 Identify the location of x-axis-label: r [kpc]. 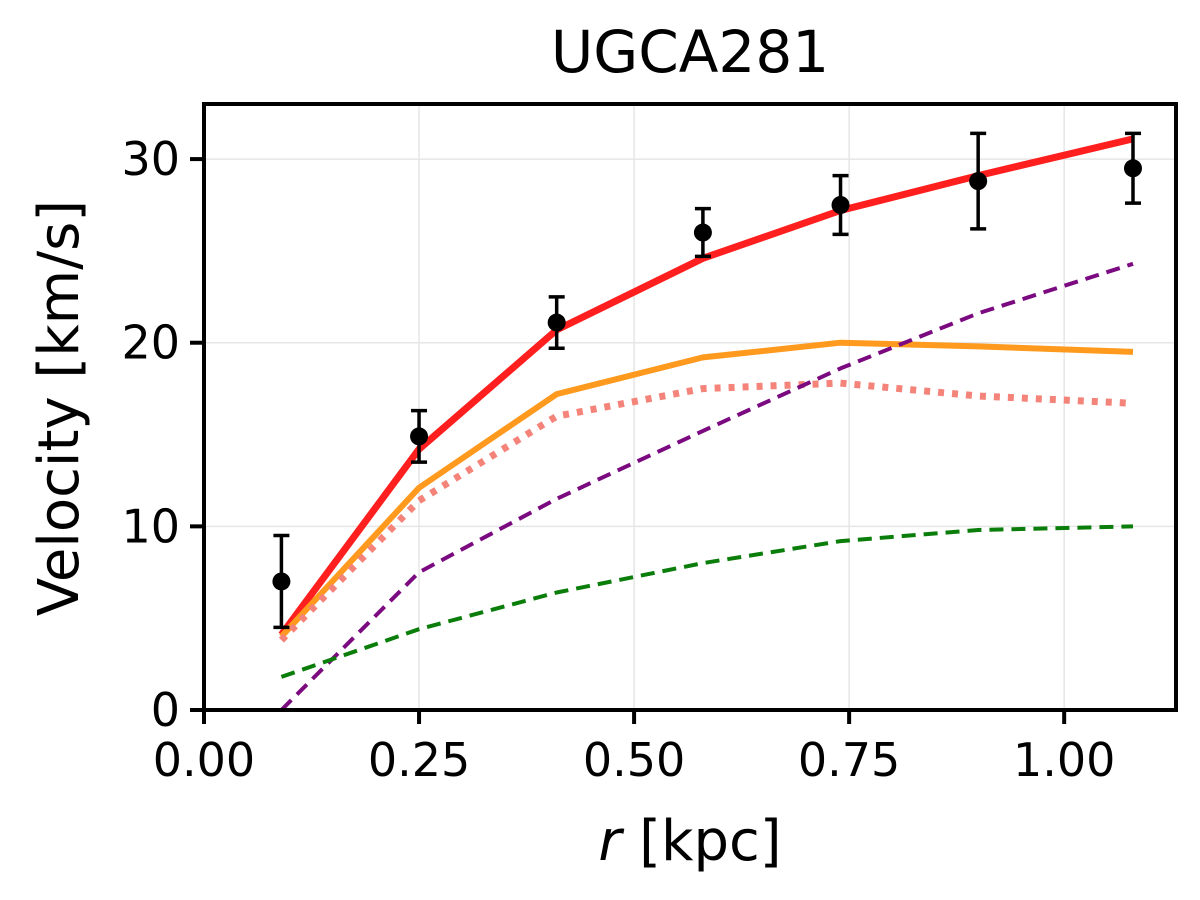
(689, 841).